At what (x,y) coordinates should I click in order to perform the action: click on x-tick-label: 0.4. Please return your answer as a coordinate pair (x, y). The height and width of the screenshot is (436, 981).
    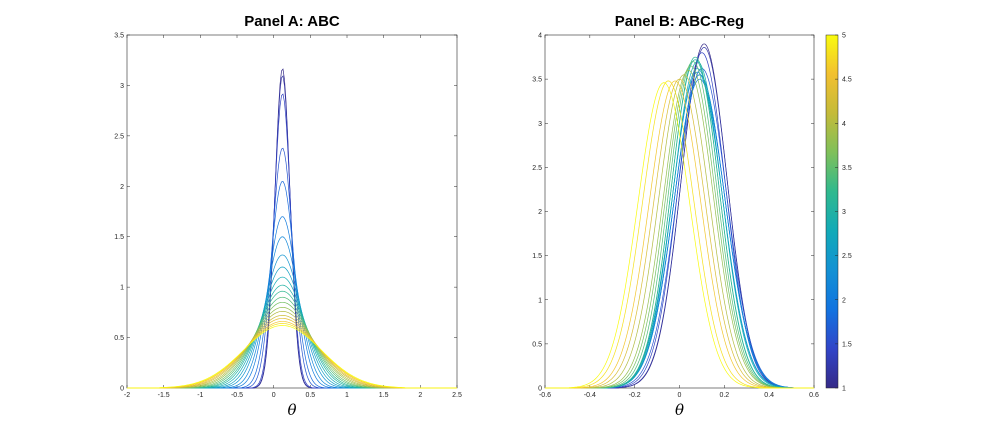
    Looking at the image, I should click on (769, 395).